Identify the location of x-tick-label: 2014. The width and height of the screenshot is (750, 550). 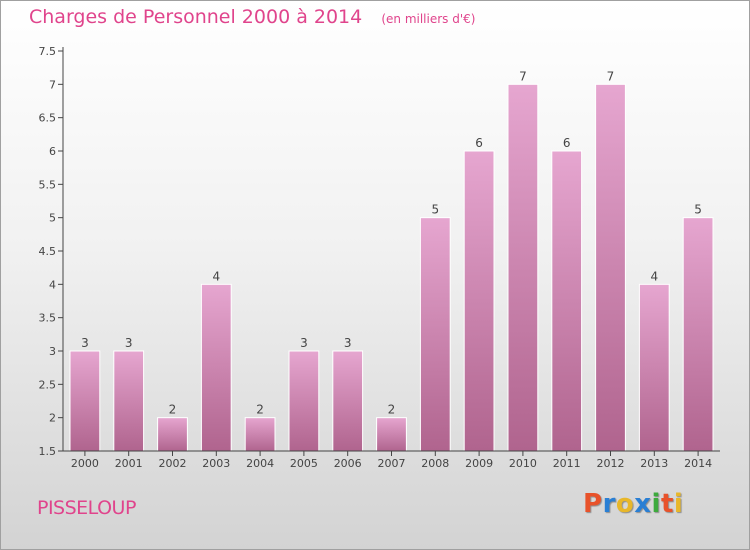
(698, 463).